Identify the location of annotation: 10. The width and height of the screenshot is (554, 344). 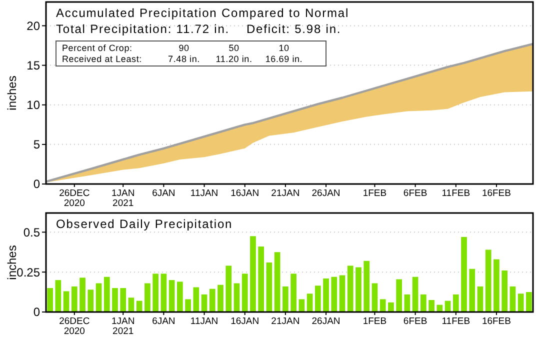
(284, 48).